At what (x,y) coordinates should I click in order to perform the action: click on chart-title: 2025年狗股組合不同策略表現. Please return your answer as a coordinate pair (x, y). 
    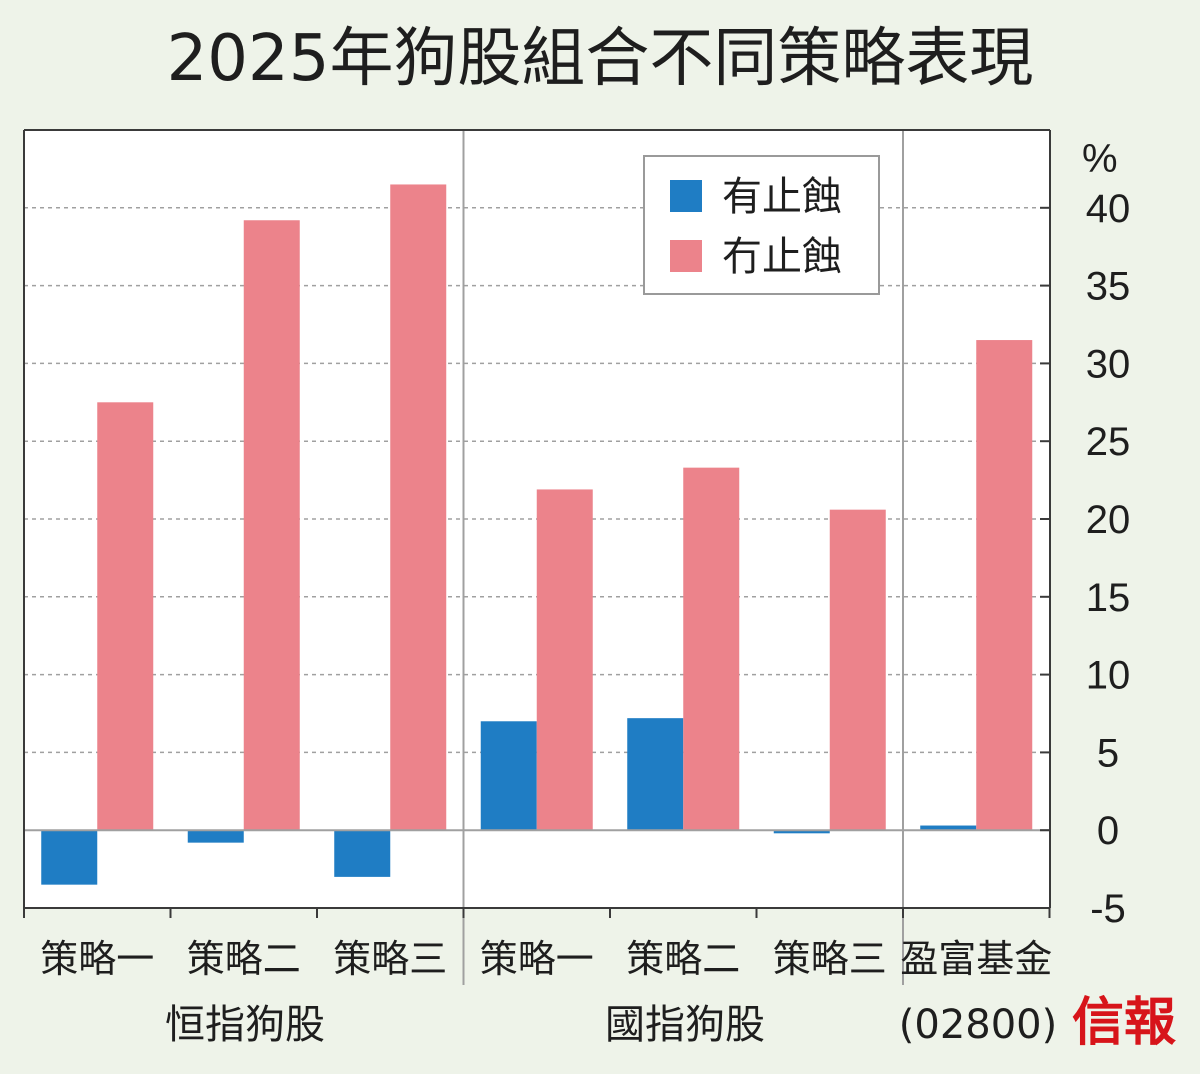
    Looking at the image, I should click on (600, 59).